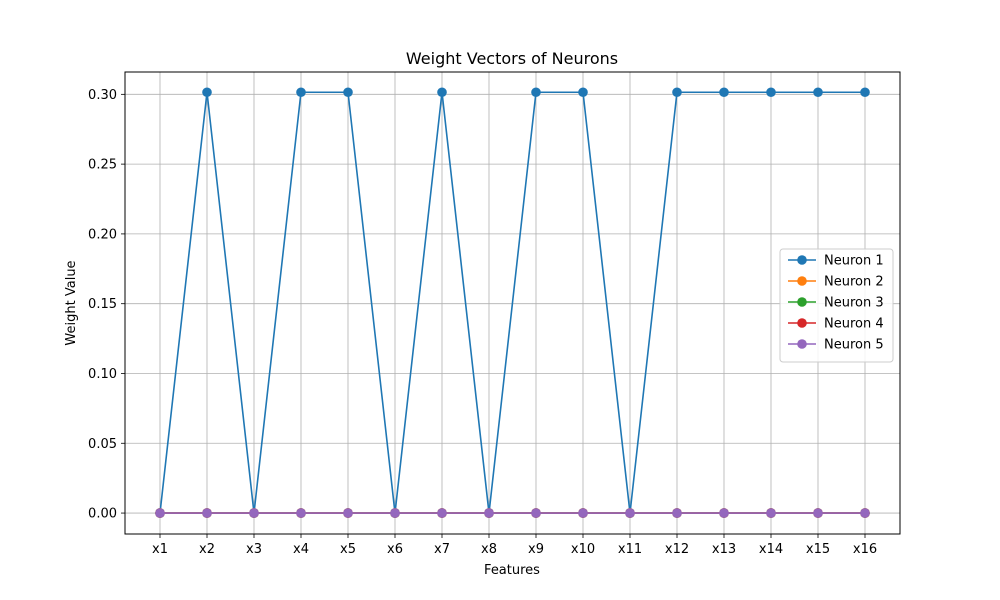  What do you see at coordinates (102, 374) in the screenshot?
I see `y-tick-label: 0.10` at bounding box center [102, 374].